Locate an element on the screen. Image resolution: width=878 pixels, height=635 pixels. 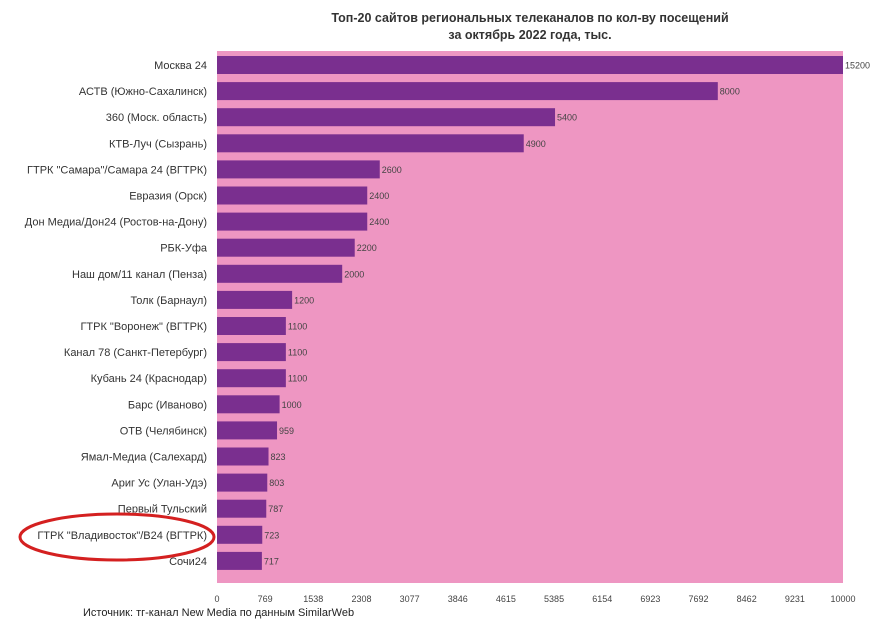
value-label: 803 is located at coordinates (276, 483).